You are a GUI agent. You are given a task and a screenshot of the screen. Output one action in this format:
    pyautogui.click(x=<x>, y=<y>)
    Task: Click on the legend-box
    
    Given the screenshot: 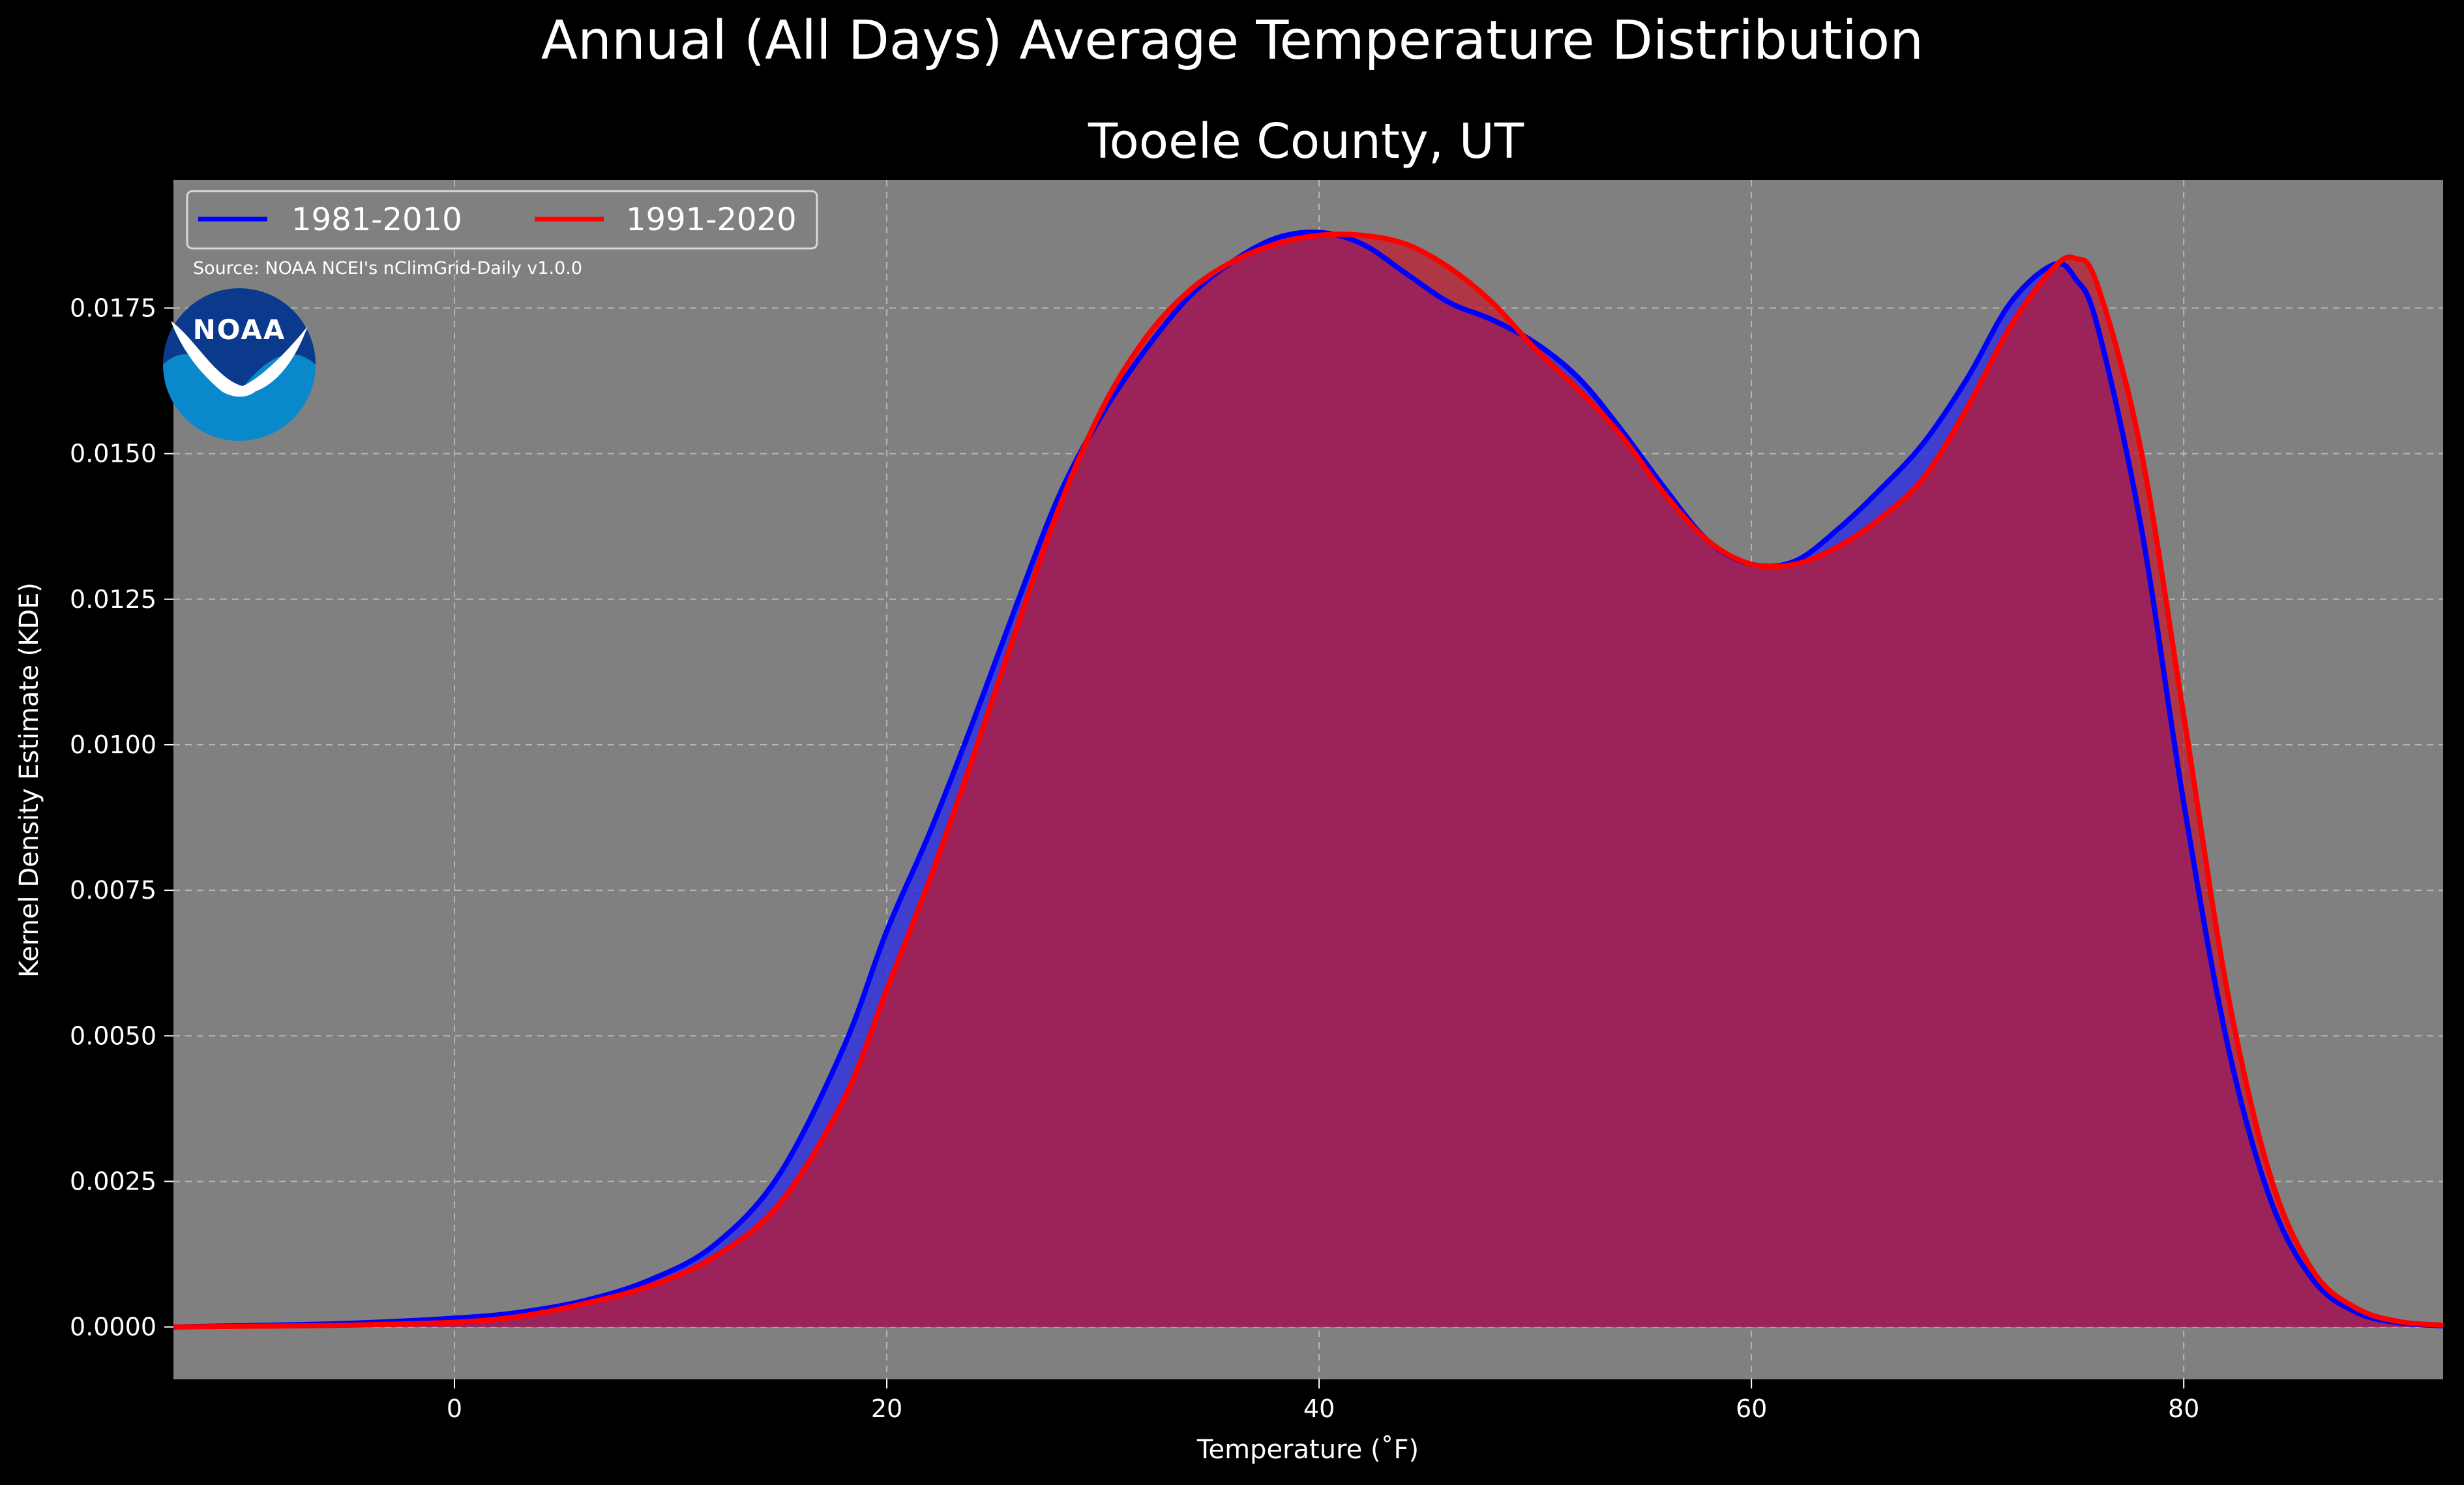 What is the action you would take?
    pyautogui.click(x=502, y=220)
    